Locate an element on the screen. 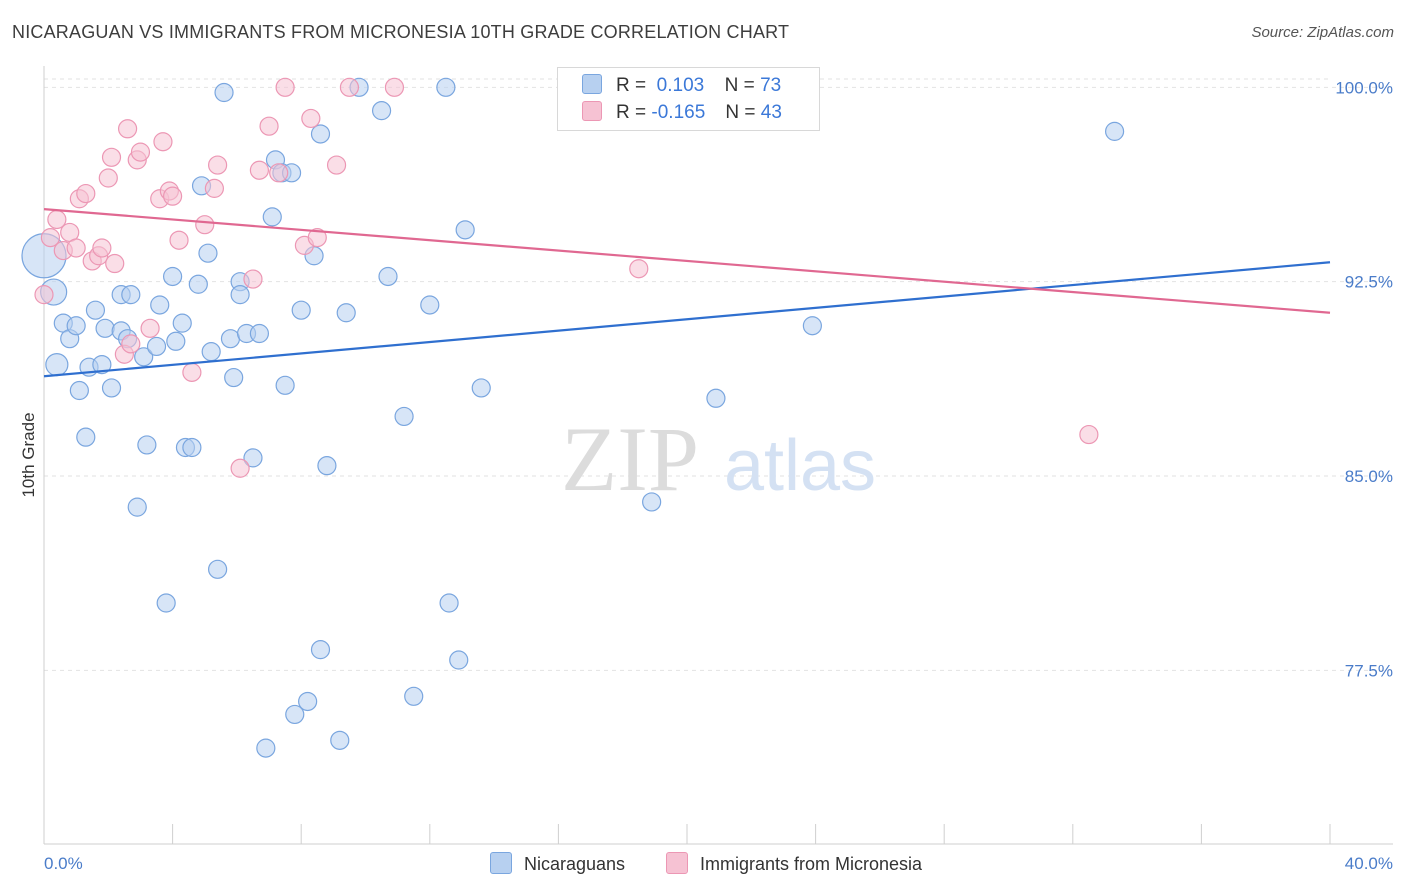 Image resolution: width=1406 pixels, height=892 pixels. y-tick-label: 85.0% is located at coordinates (1369, 476).